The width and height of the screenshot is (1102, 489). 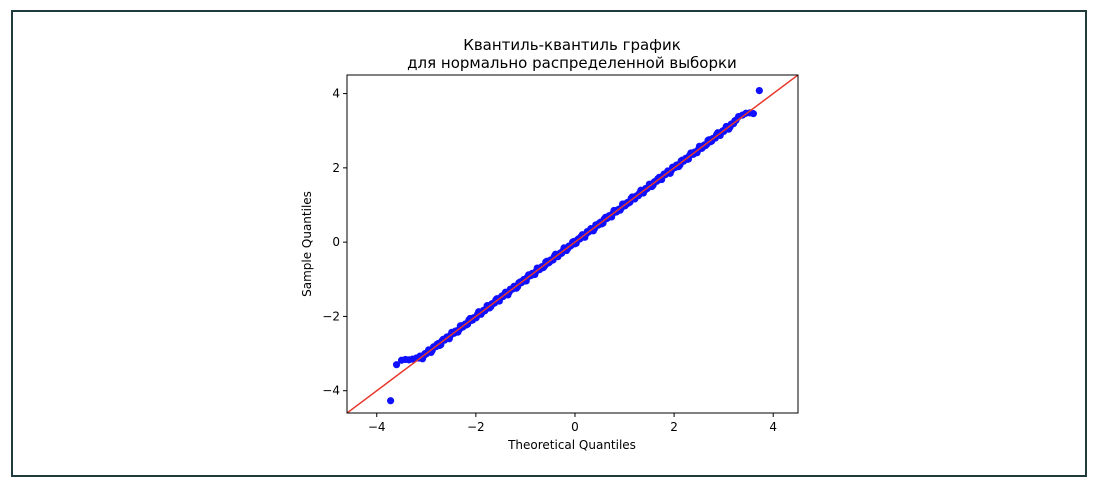 What do you see at coordinates (773, 427) in the screenshot?
I see `x-tick-label: 4` at bounding box center [773, 427].